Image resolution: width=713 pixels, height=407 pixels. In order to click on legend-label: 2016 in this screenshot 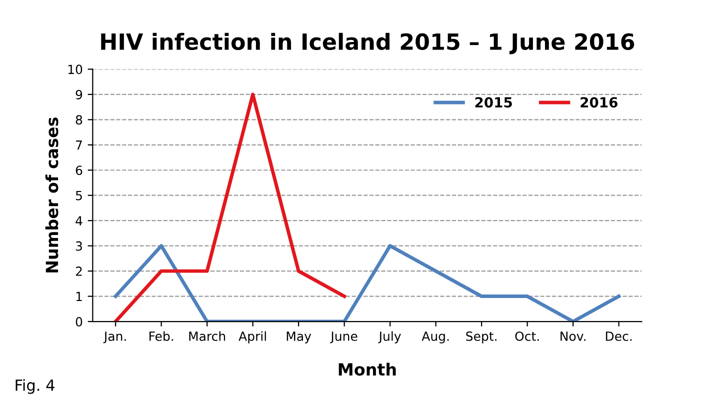, I will do `click(599, 102)`.